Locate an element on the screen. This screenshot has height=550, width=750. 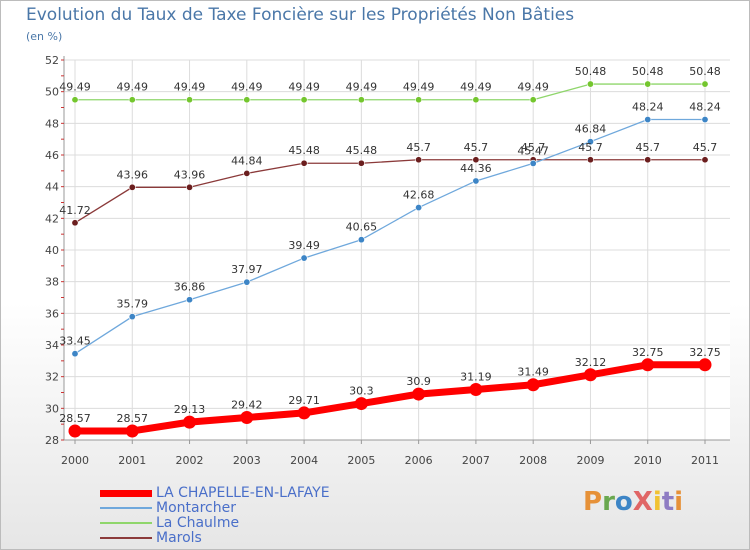
y-tick-label: 36 is located at coordinates (52, 313).